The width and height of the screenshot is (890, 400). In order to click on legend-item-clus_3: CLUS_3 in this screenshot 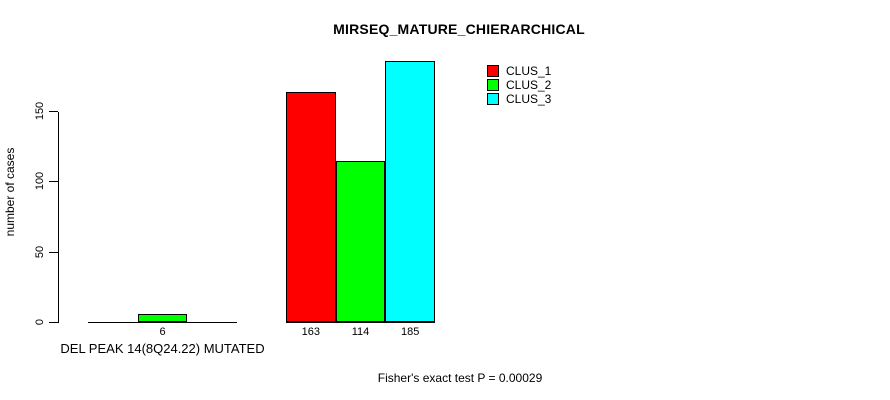, I will do `click(519, 99)`.